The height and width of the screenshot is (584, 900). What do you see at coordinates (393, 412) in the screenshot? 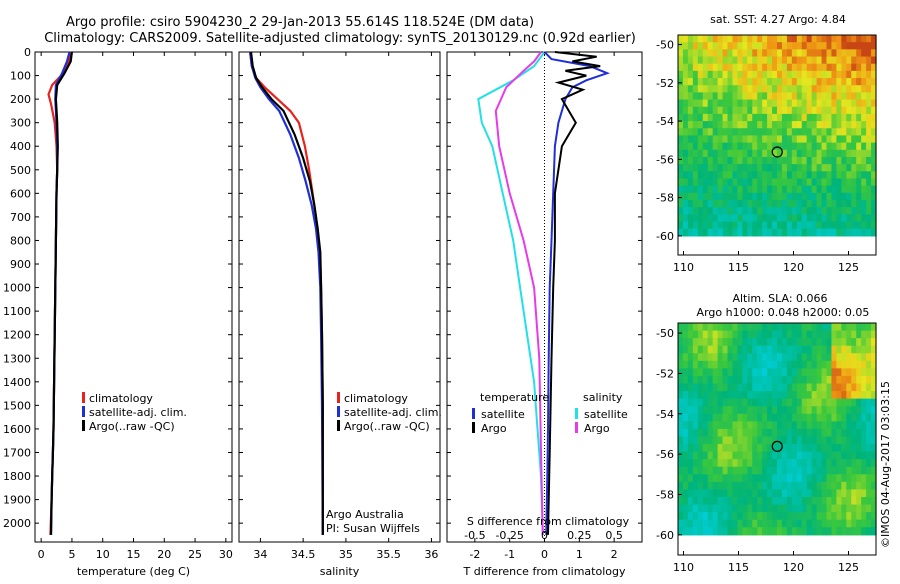
I see `legend-label: satellite-adj. clim.` at bounding box center [393, 412].